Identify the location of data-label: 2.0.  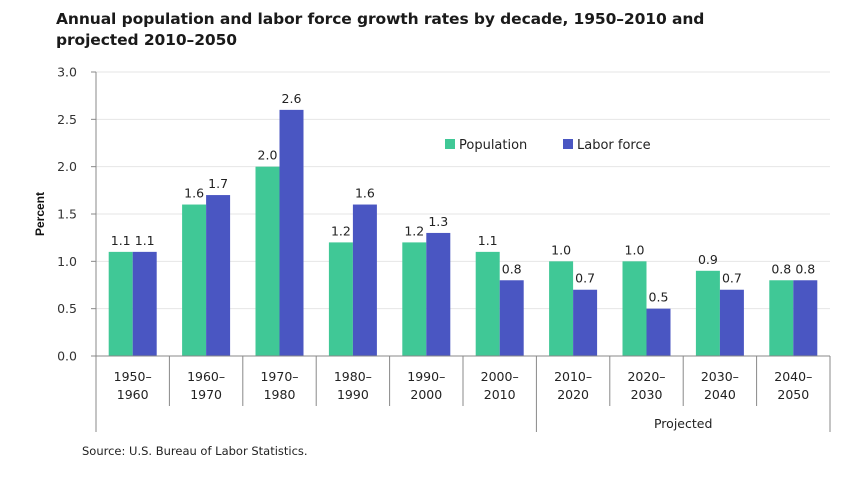
(268, 155).